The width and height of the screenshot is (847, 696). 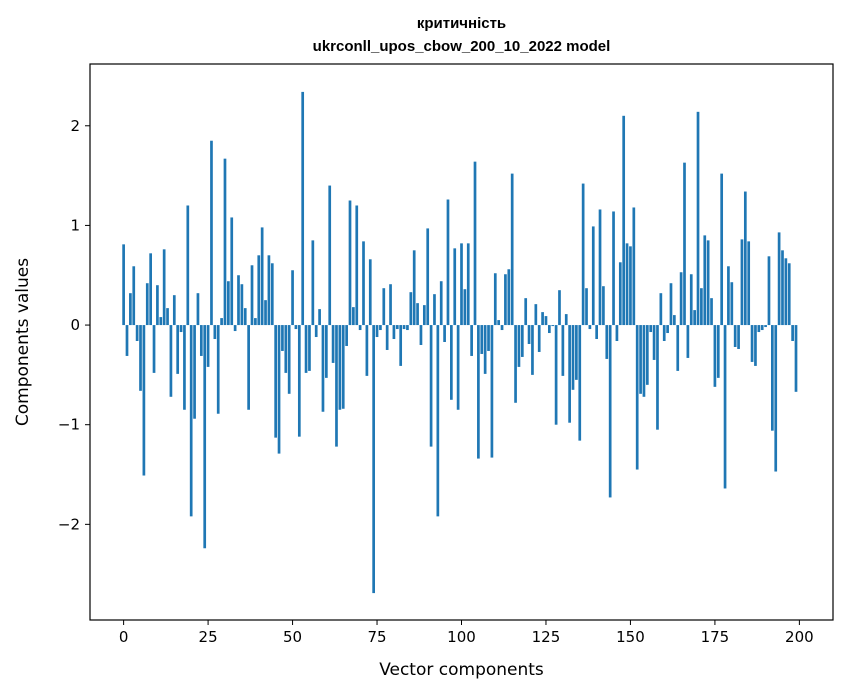 I want to click on x-tick-label: 50, so click(x=292, y=637).